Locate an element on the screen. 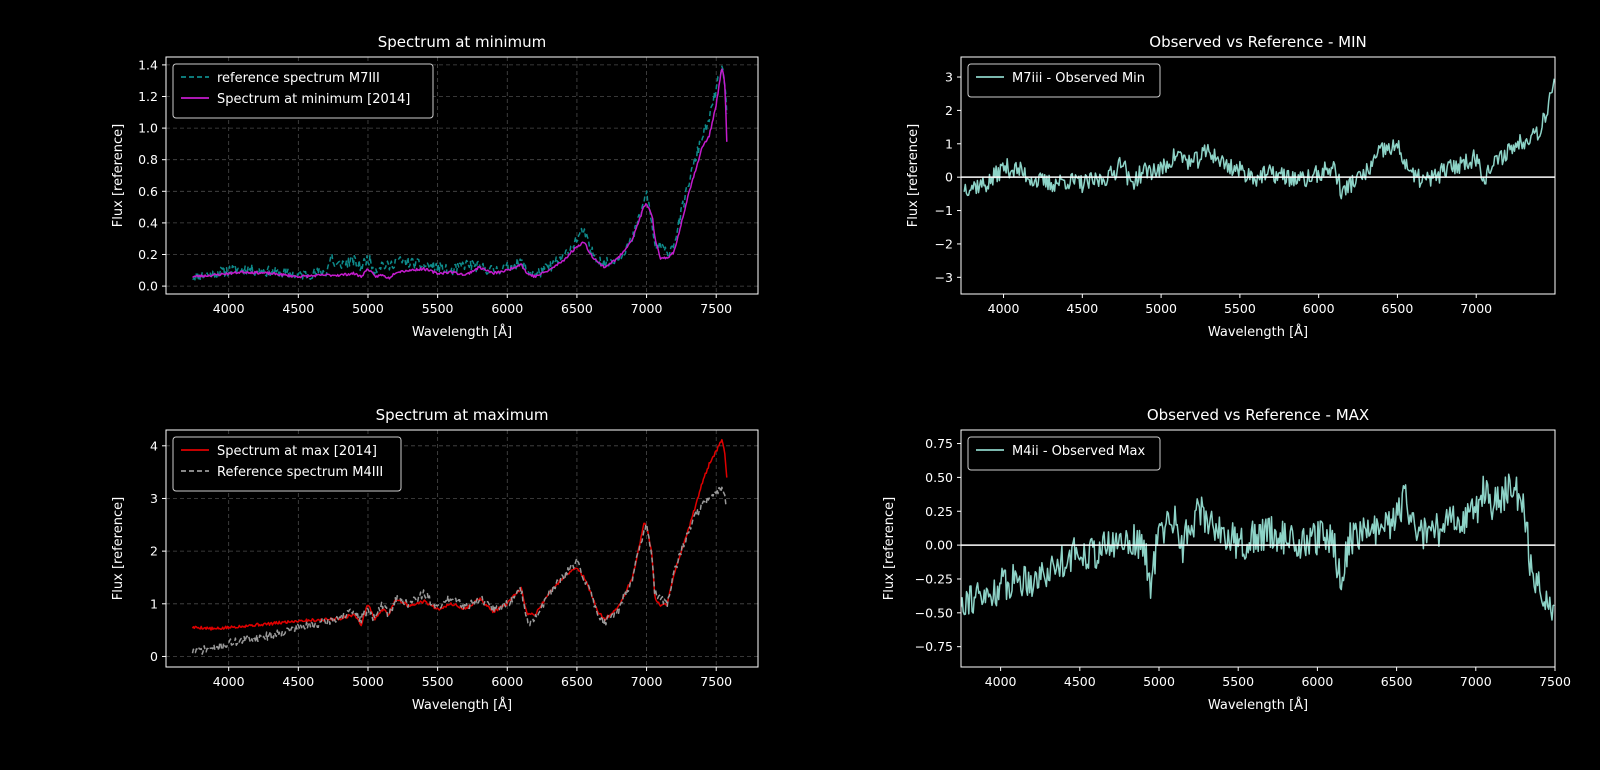 The width and height of the screenshot is (1600, 770). legend-label: reference spectrum M7III is located at coordinates (298, 78).